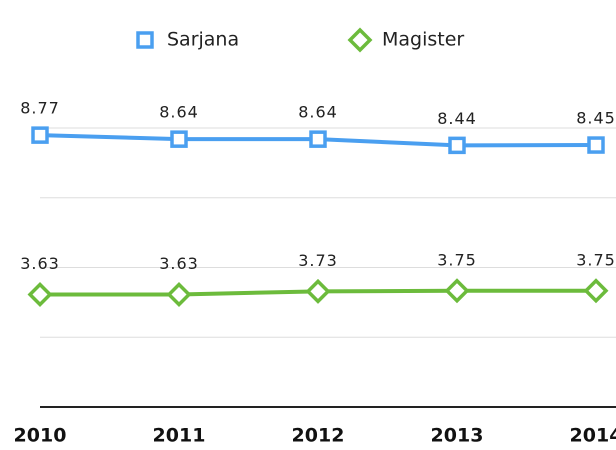 The image size is (616, 450). What do you see at coordinates (457, 118) in the screenshot?
I see `value-label: 8.44` at bounding box center [457, 118].